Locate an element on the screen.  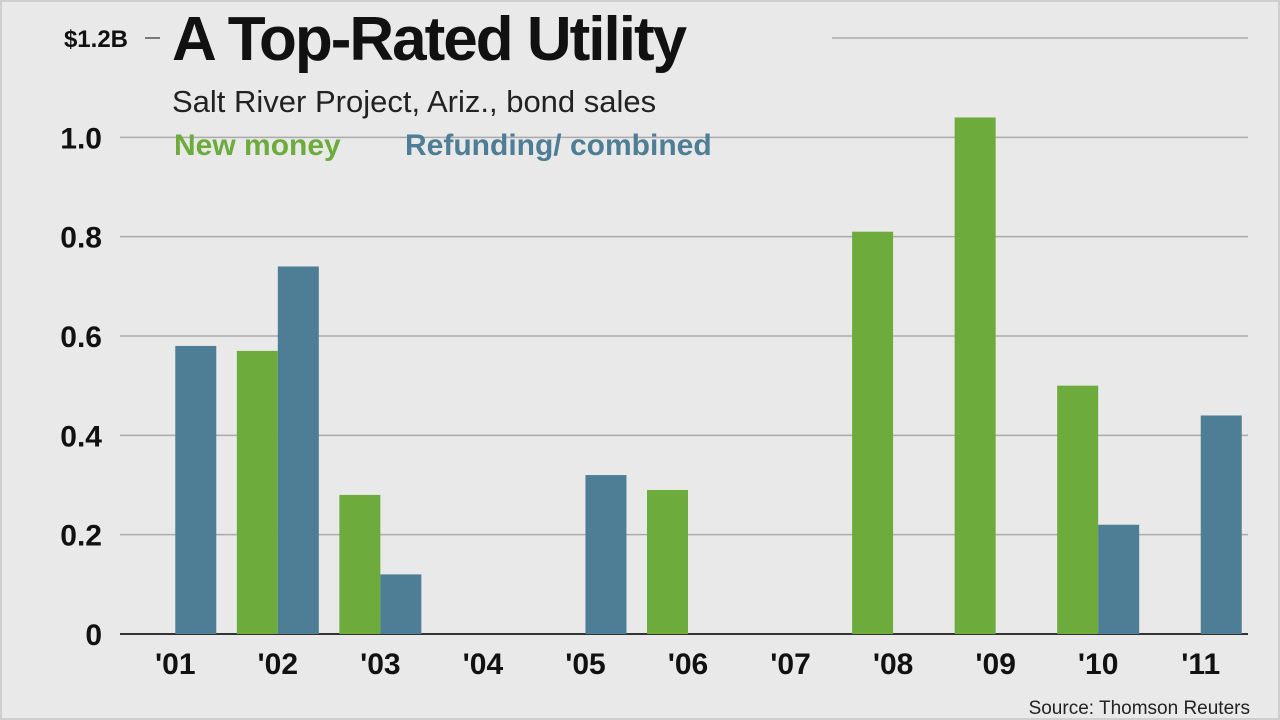
x-tick-label: '09 is located at coordinates (995, 664).